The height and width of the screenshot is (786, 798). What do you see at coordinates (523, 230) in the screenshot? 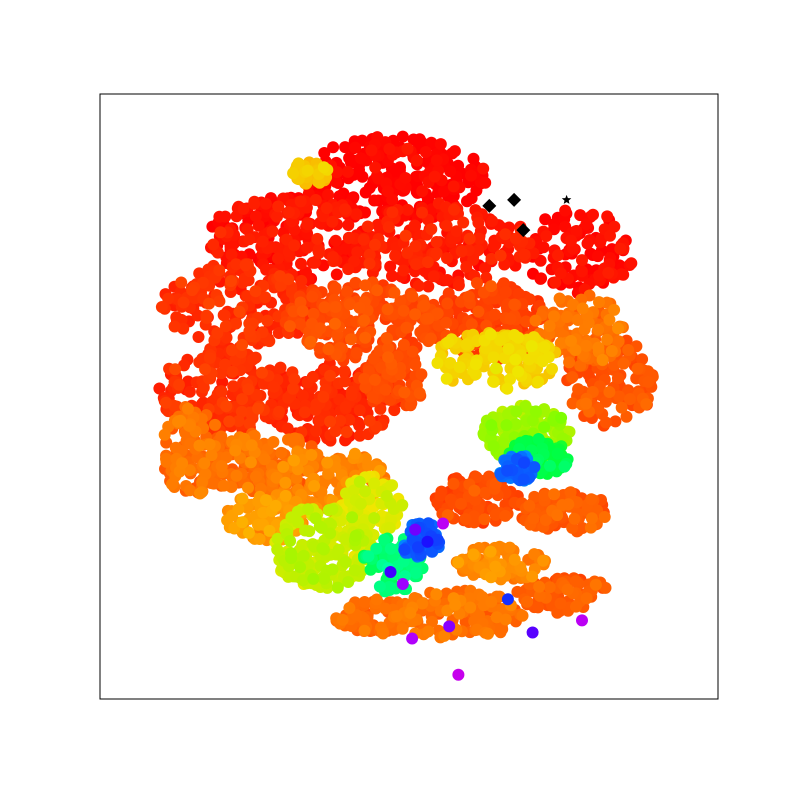
I see `diamond-marker` at bounding box center [523, 230].